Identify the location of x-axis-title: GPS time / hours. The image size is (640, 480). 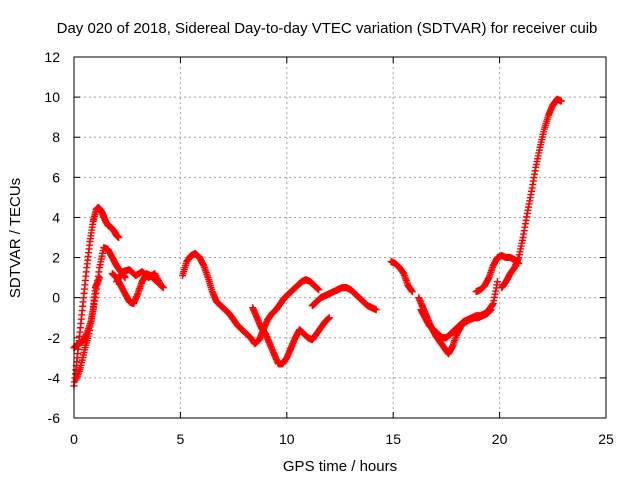
(340, 466).